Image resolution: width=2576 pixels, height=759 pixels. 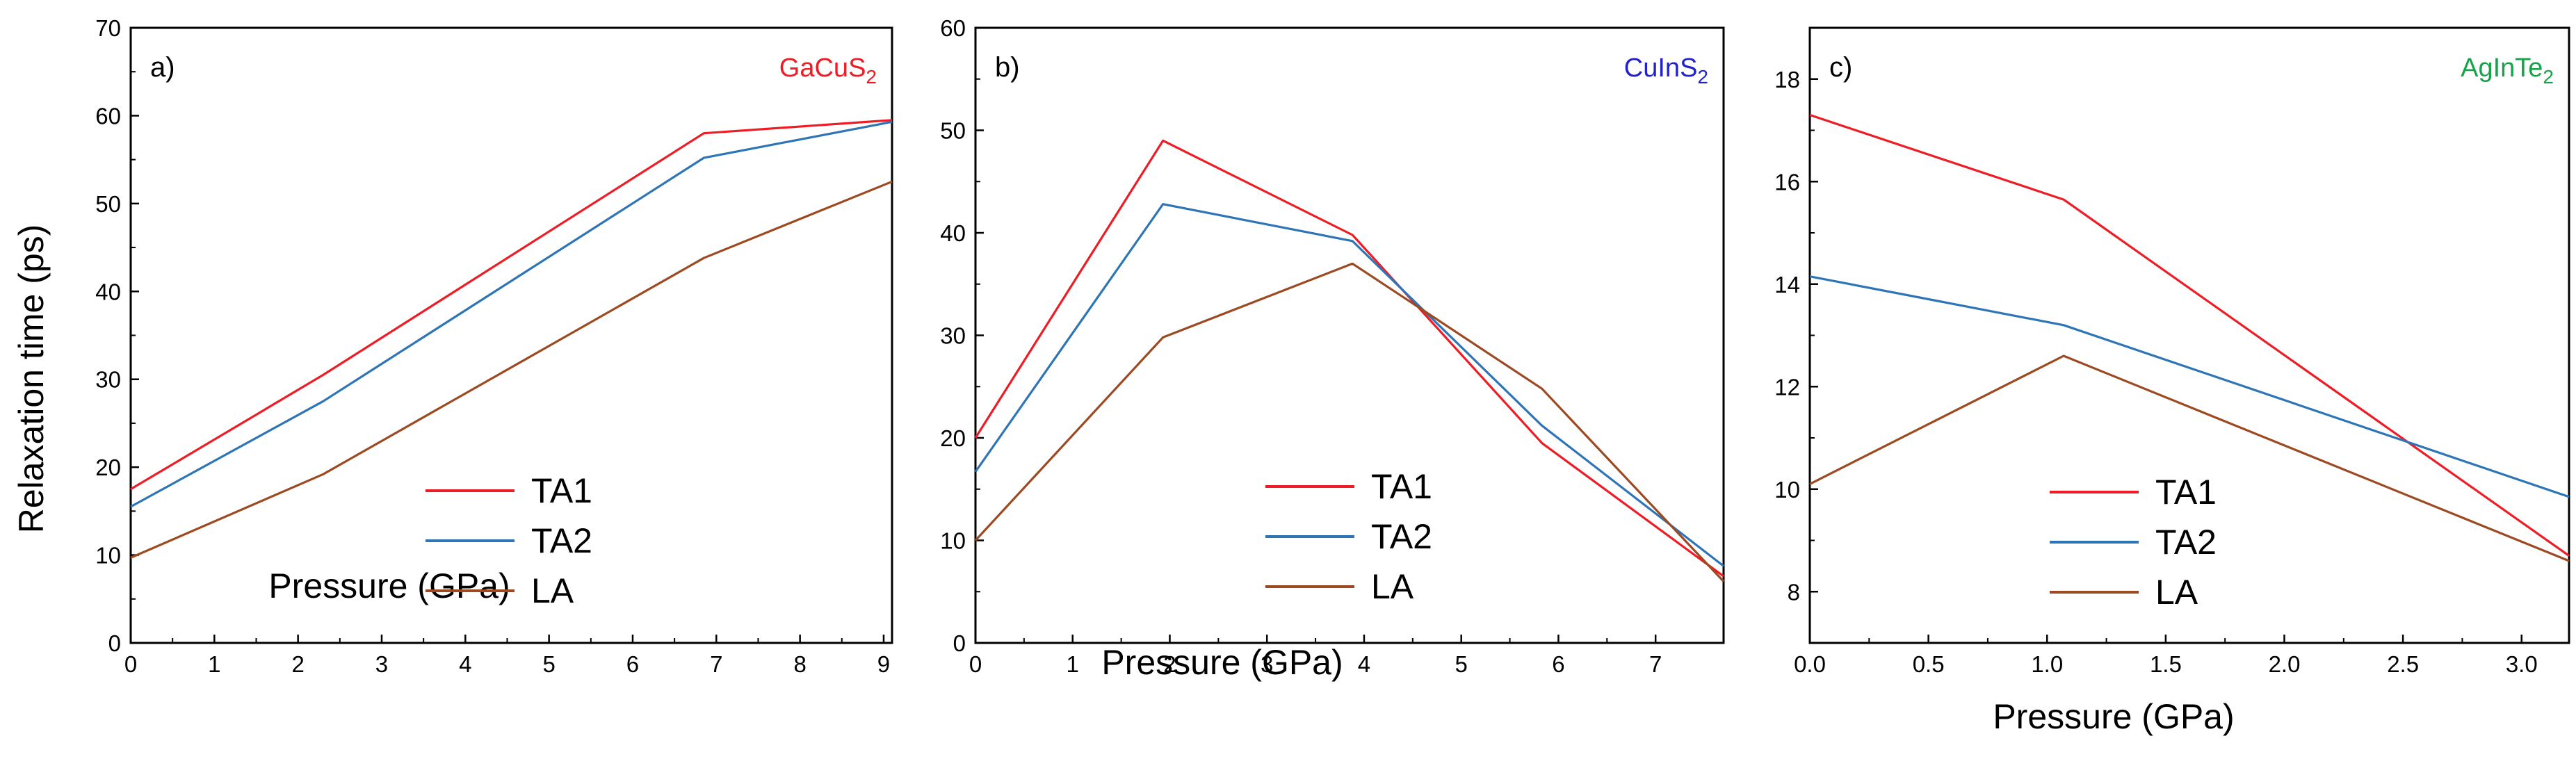 What do you see at coordinates (1787, 284) in the screenshot?
I see `y-tick-label: 14` at bounding box center [1787, 284].